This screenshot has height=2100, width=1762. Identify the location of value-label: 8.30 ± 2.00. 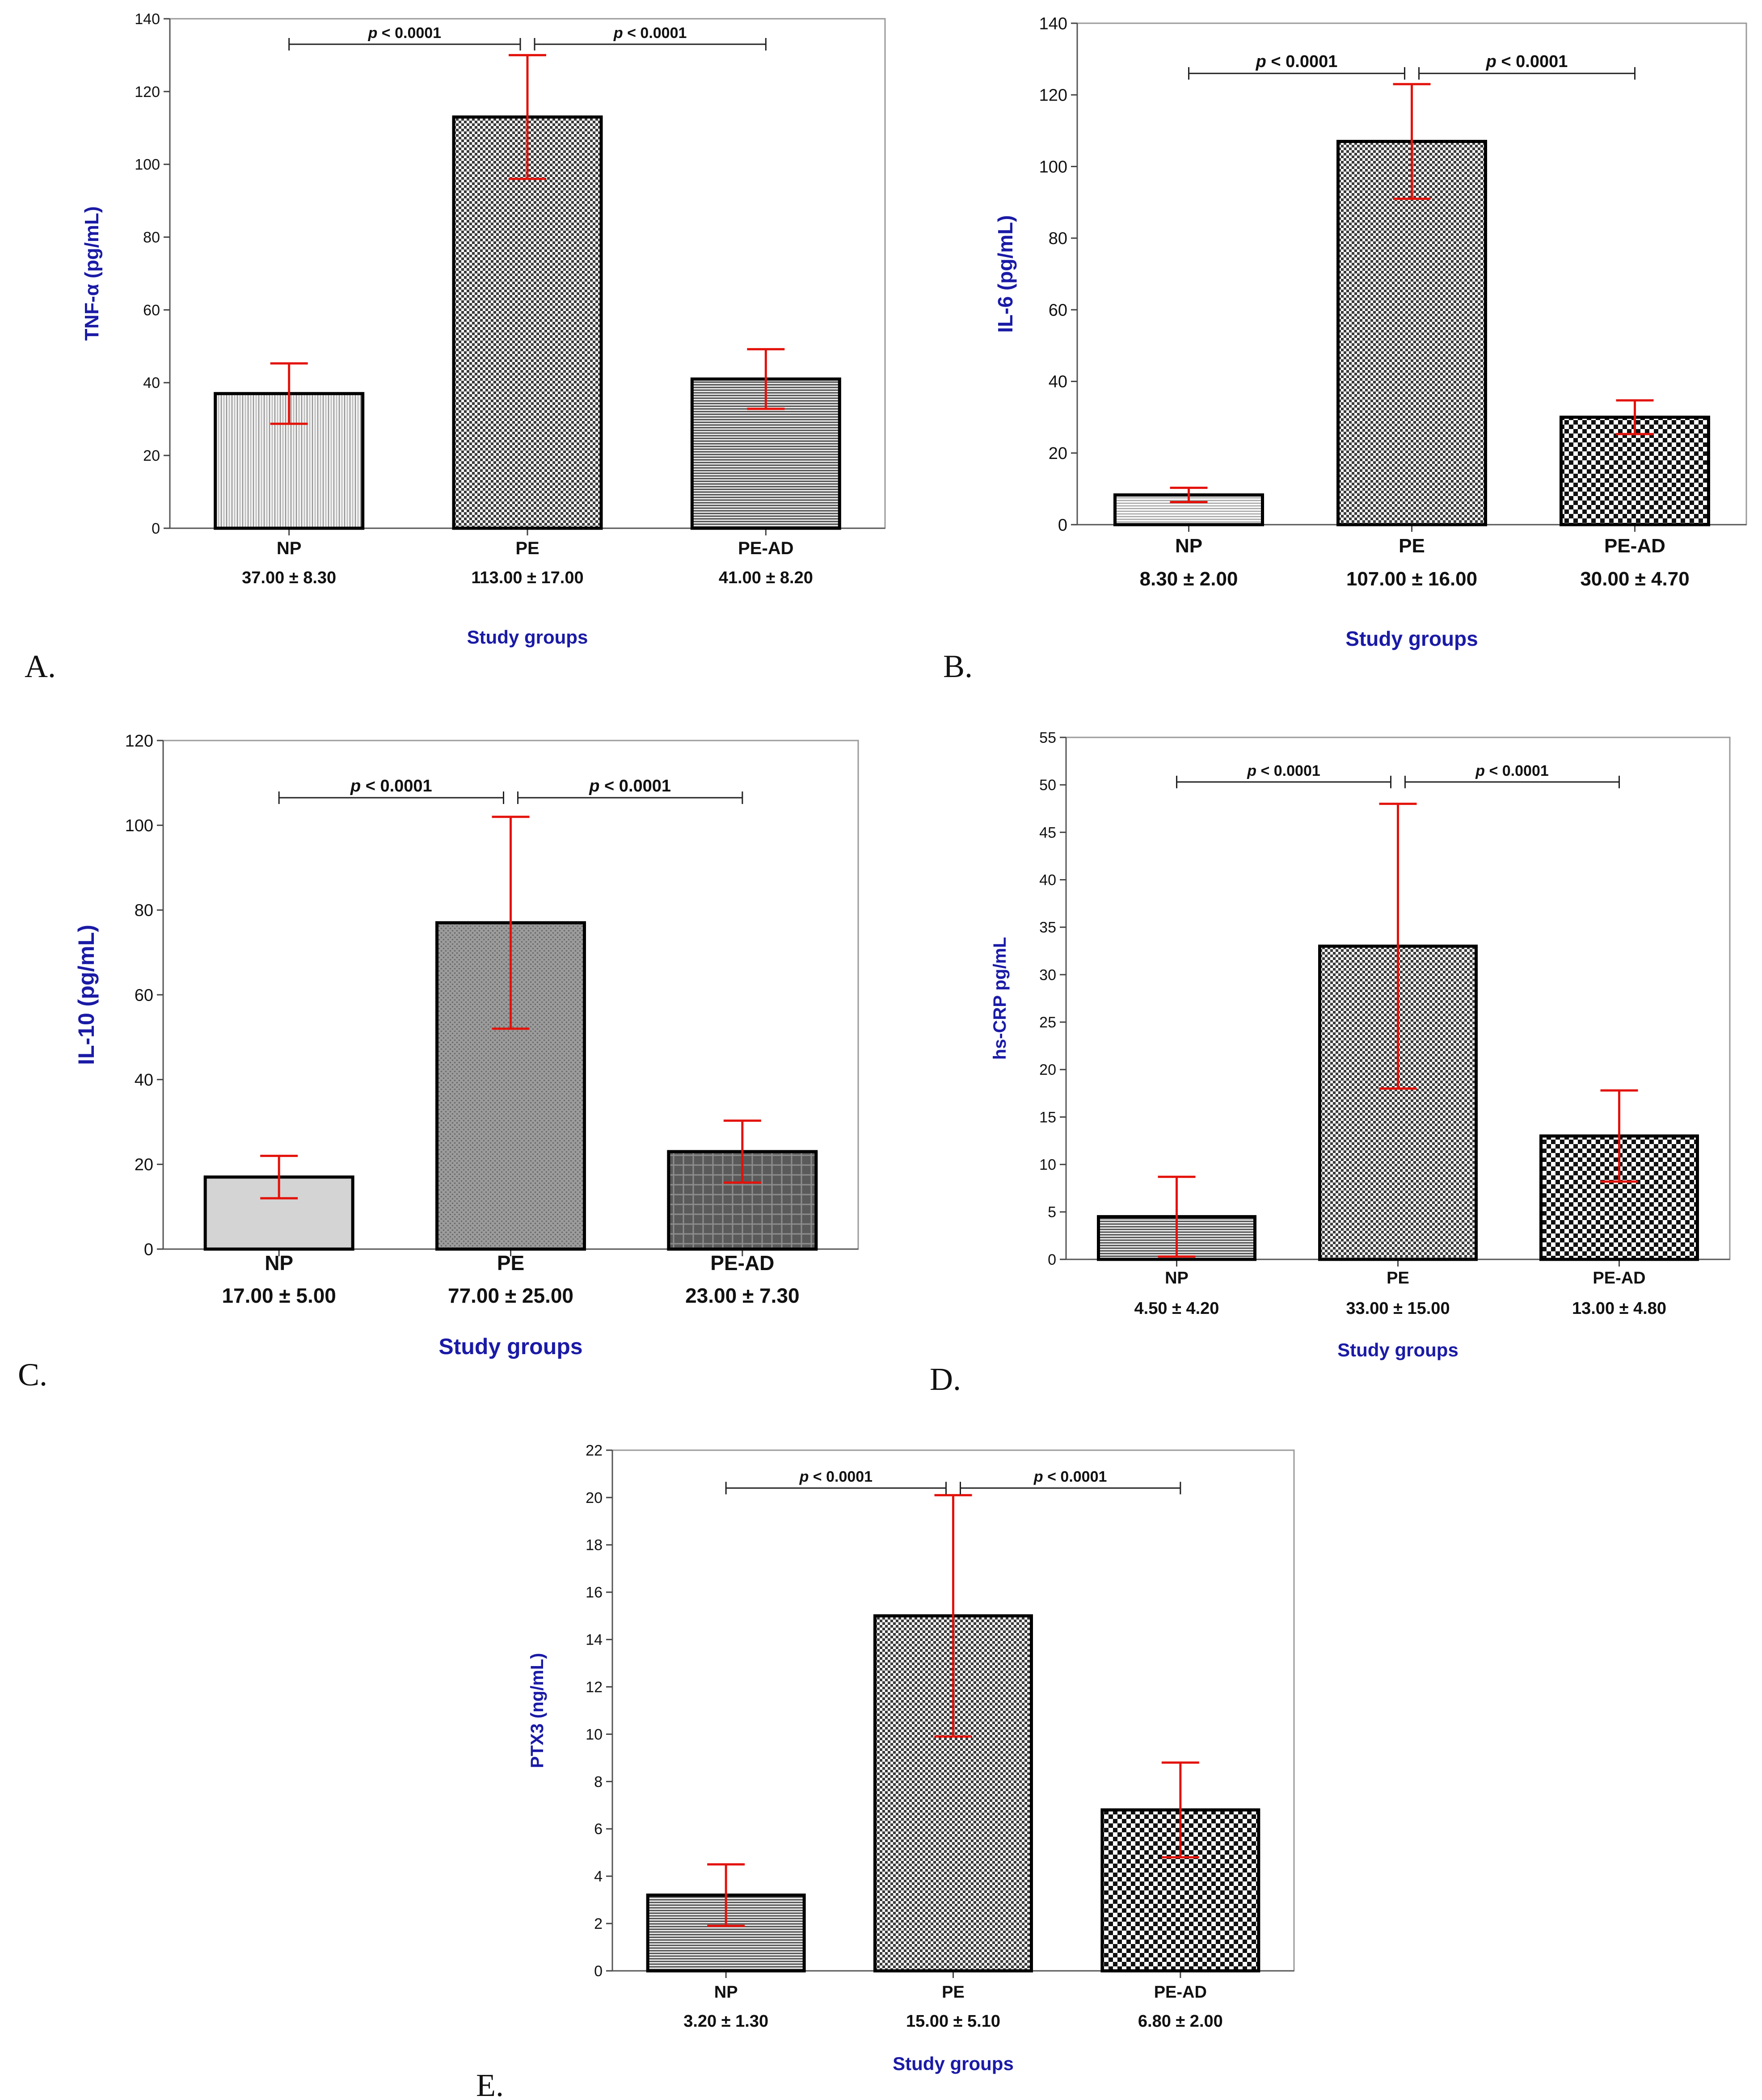
(1189, 579).